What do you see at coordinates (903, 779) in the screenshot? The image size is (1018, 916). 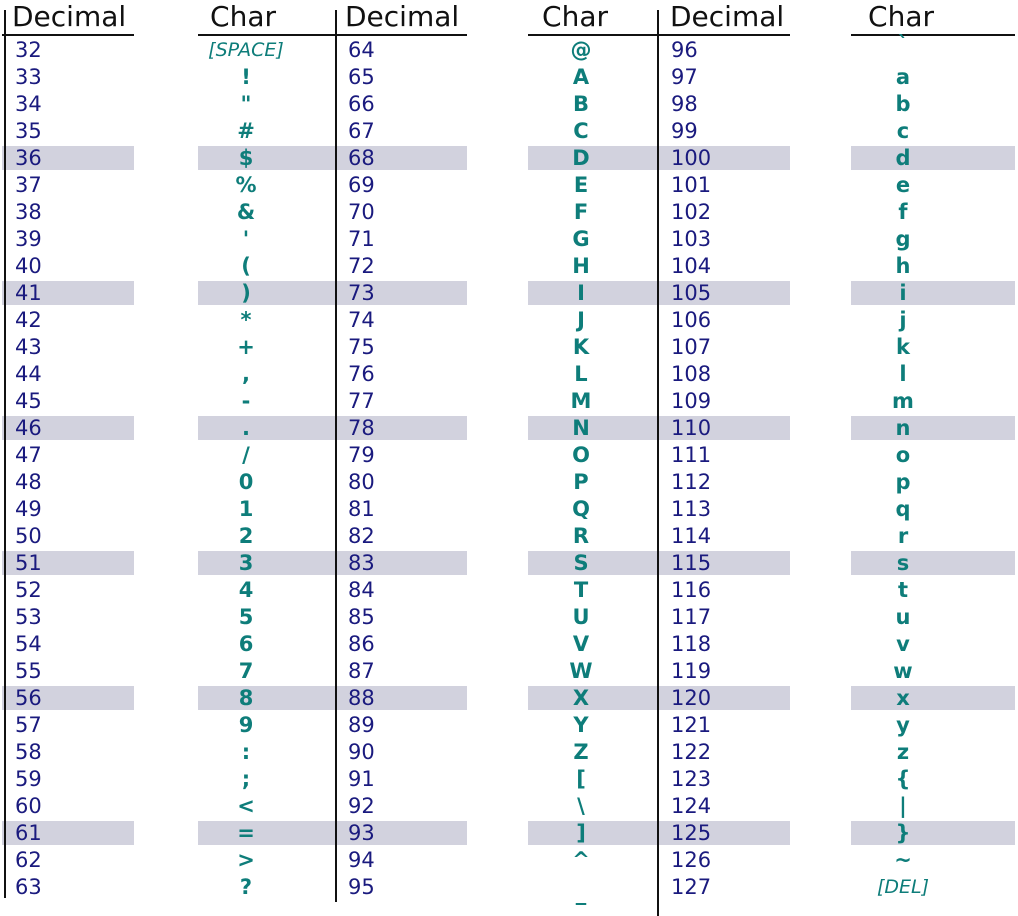 I see `char-value: {` at bounding box center [903, 779].